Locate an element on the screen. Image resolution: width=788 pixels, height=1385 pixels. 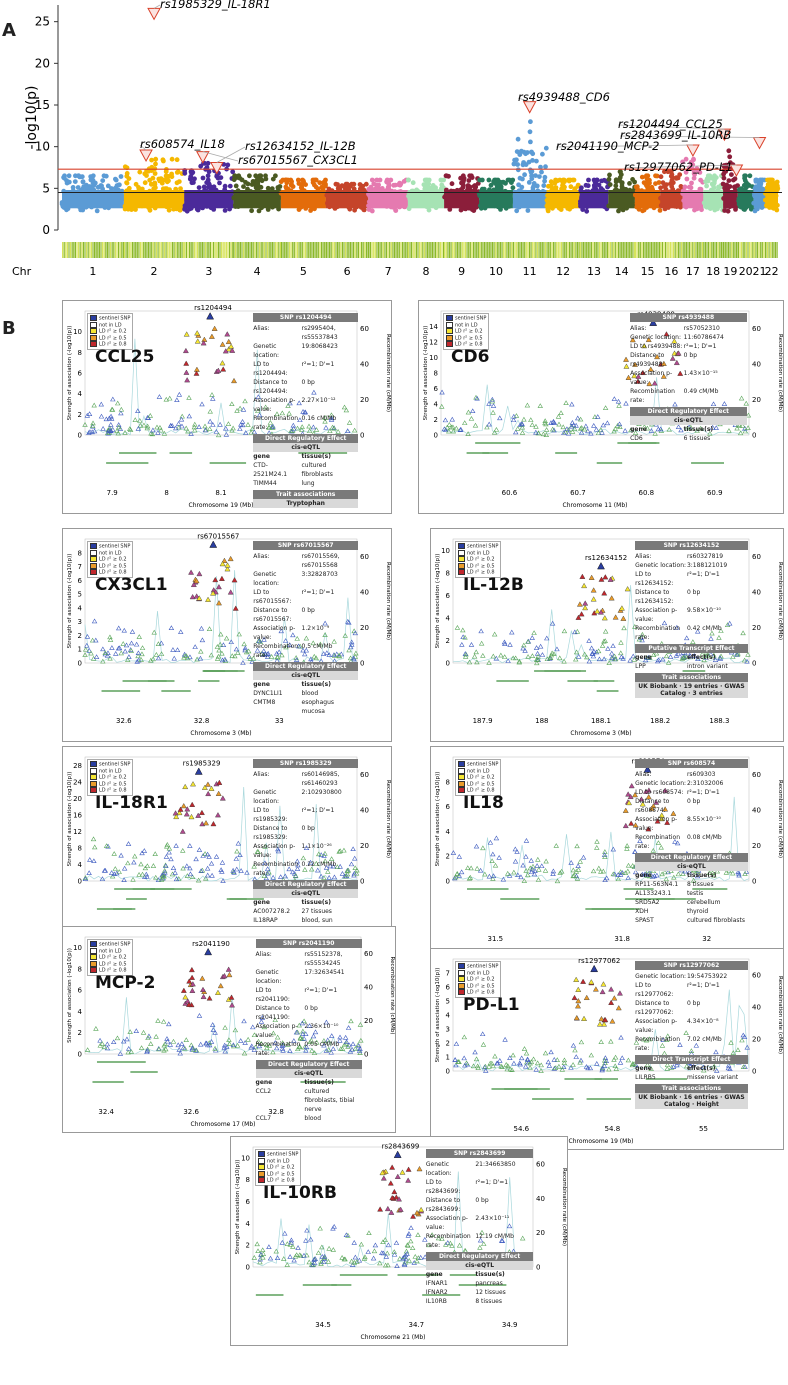
peak-point is located at coordinates (760, 180).